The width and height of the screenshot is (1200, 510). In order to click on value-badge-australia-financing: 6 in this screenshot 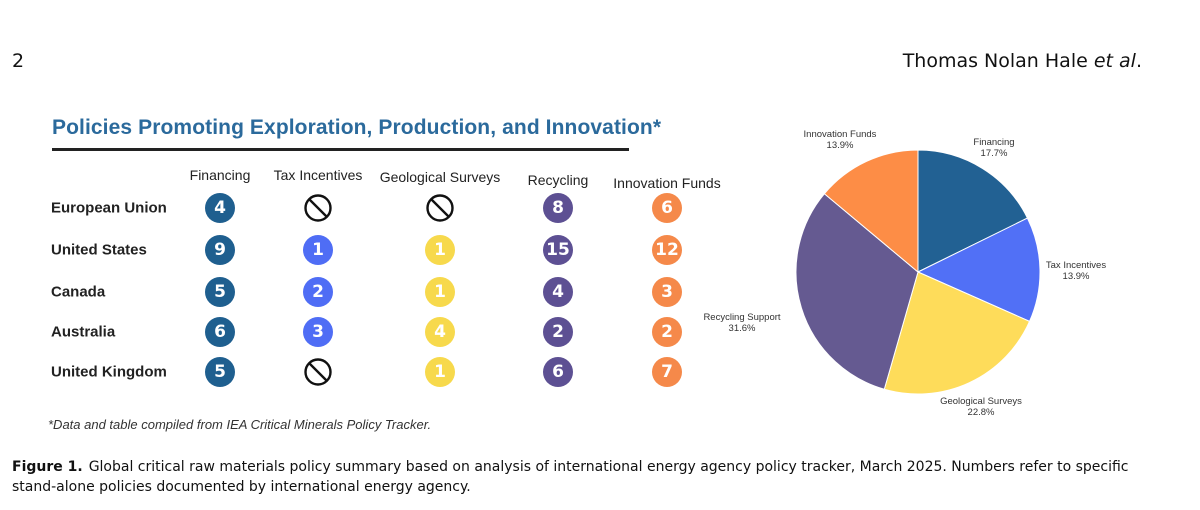, I will do `click(220, 332)`.